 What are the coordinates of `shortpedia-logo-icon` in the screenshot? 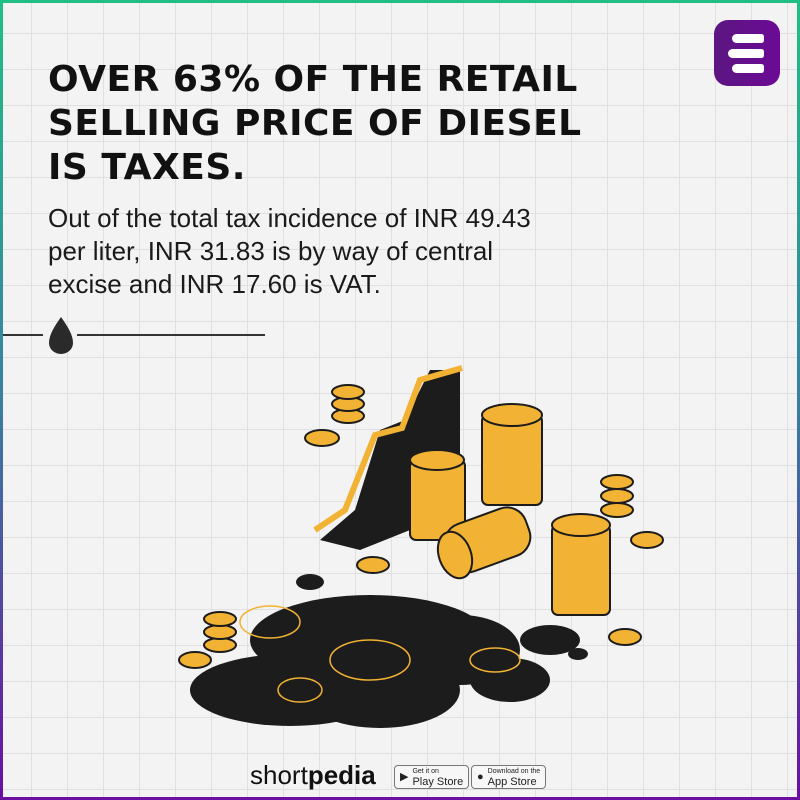 It's located at (747, 53).